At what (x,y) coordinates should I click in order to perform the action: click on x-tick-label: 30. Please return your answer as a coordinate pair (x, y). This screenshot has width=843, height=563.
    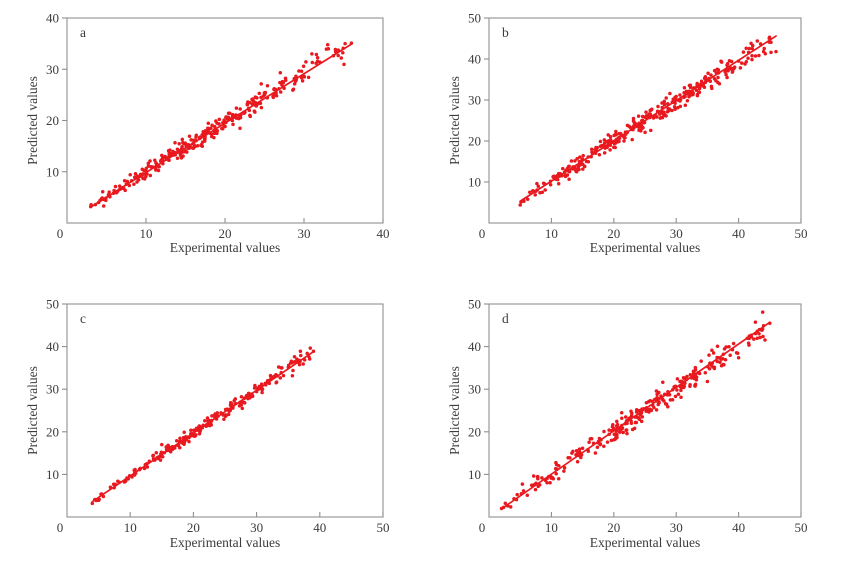
    Looking at the image, I should click on (676, 527).